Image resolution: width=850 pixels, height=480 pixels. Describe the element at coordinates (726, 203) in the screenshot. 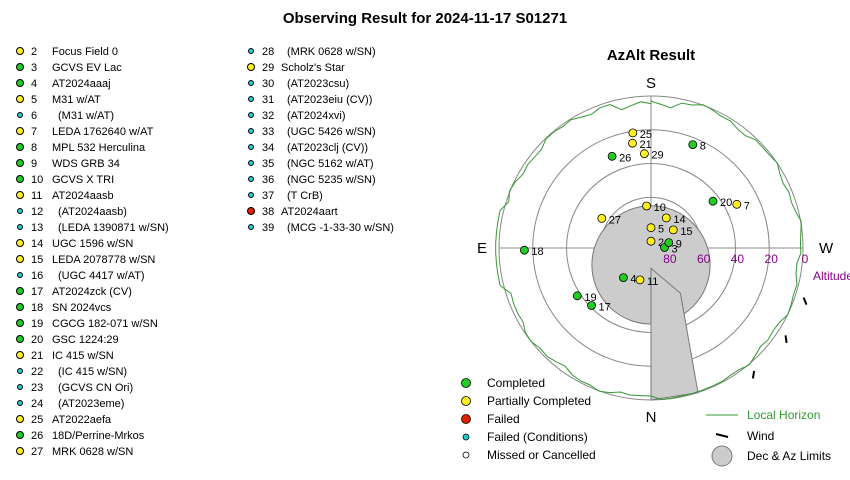

I see `target-point-label: 20` at that location.